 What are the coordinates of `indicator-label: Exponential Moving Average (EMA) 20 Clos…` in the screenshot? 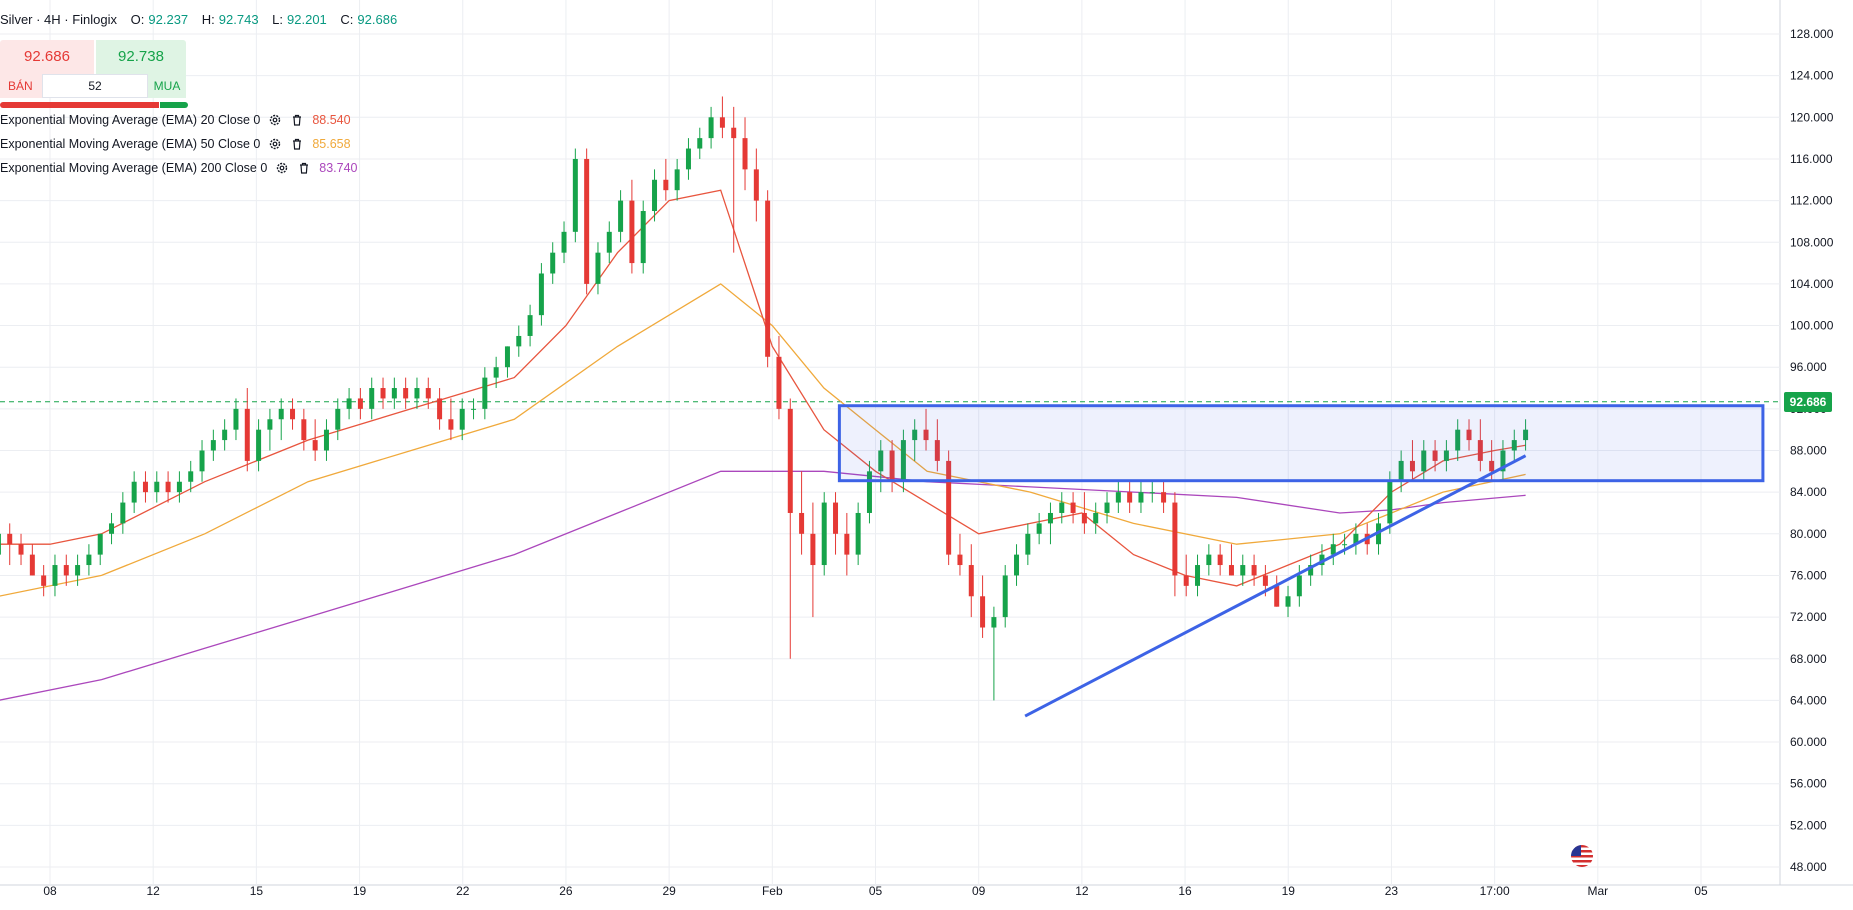 It's located at (130, 120).